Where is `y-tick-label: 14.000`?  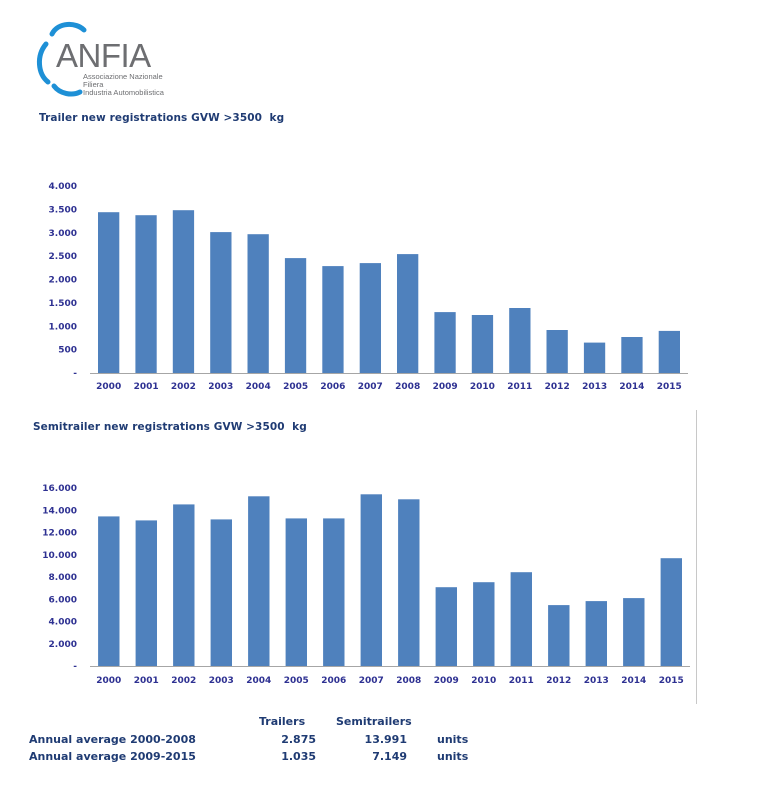 y-tick-label: 14.000 is located at coordinates (59, 511).